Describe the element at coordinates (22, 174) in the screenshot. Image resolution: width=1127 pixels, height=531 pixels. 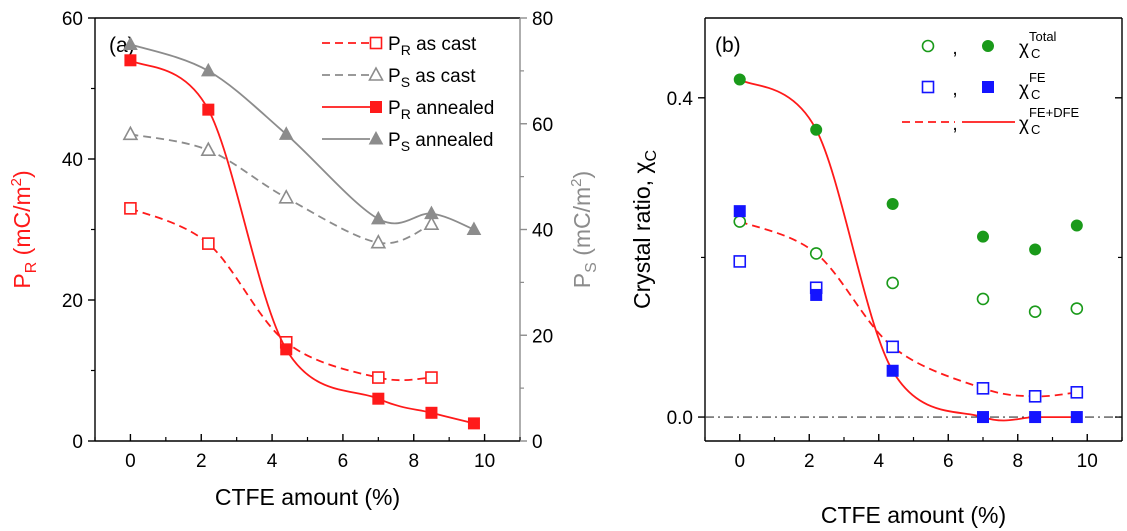
I see `y-left-title-close: )` at that location.